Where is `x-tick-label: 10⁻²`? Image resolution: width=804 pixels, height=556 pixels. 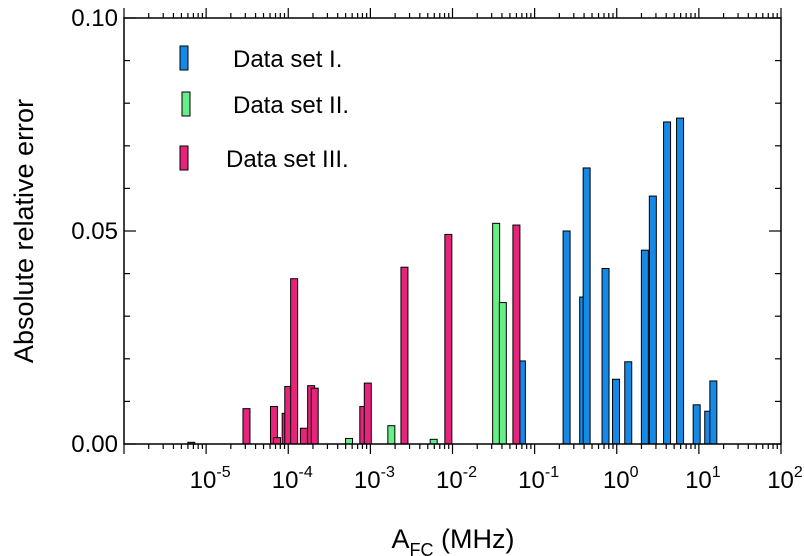 x-tick-label: 10⁻² is located at coordinates (456, 479).